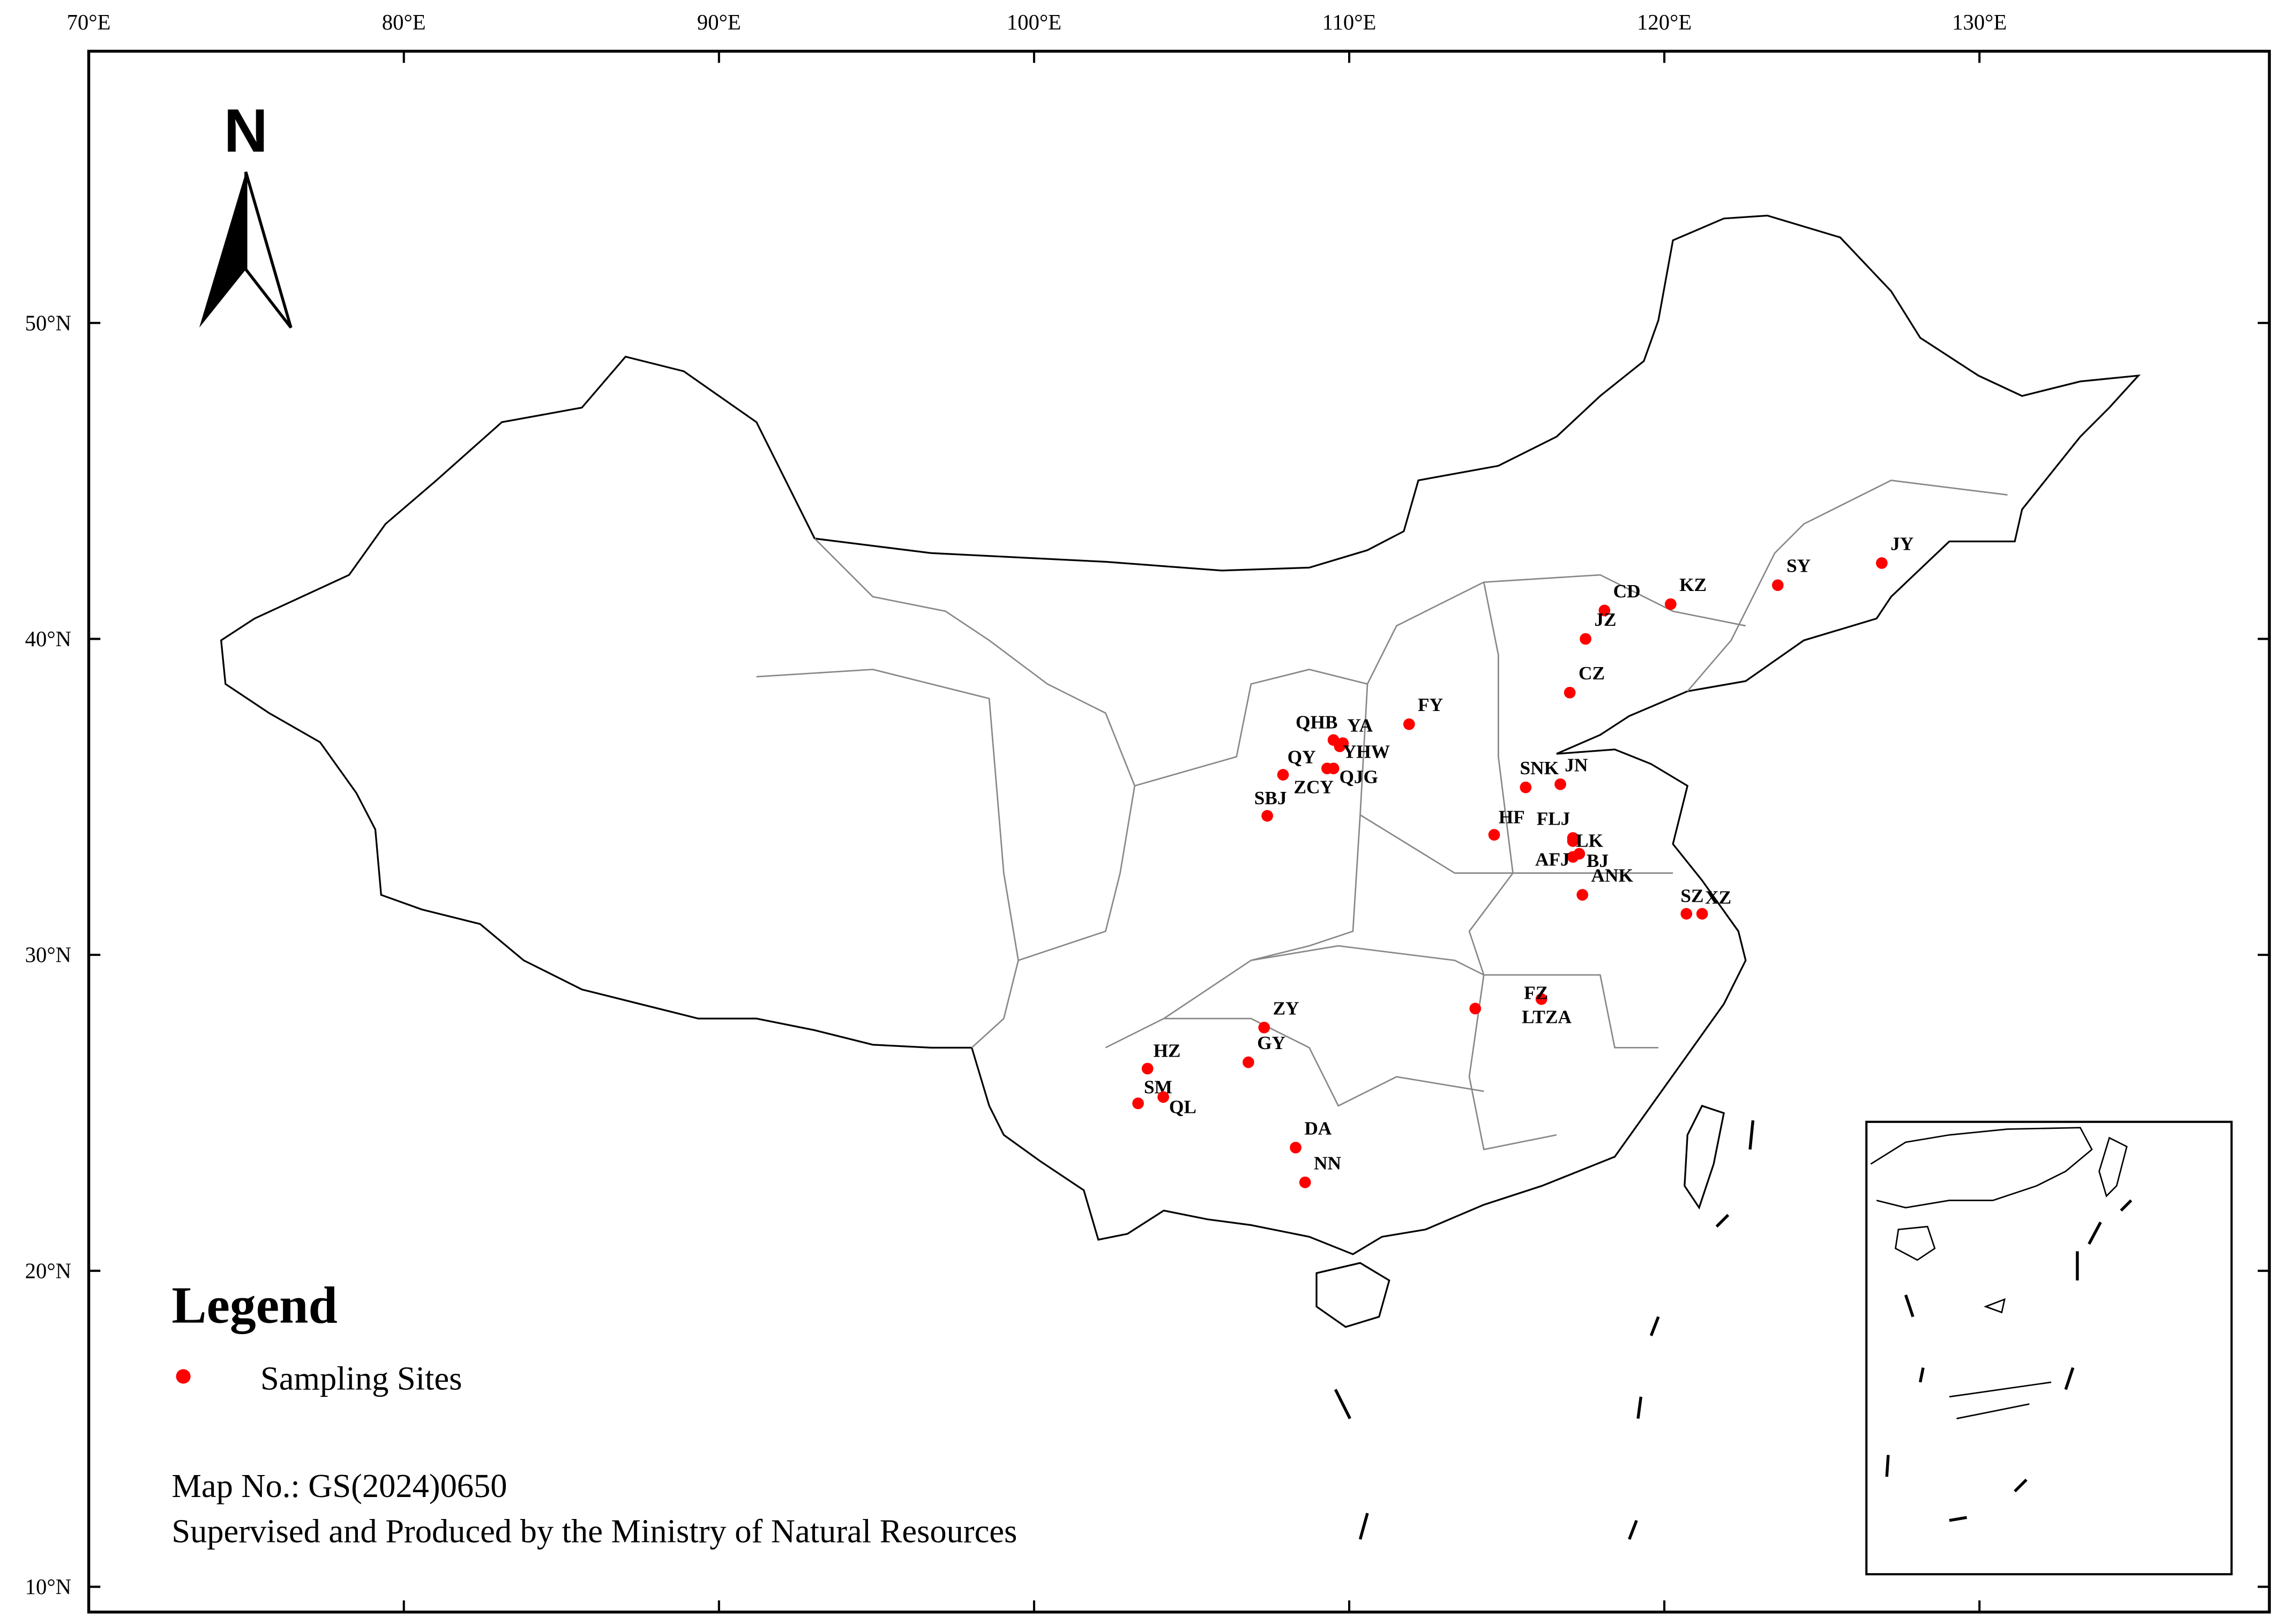  Describe the element at coordinates (1539, 768) in the screenshot. I see `site-label: SNK` at that location.